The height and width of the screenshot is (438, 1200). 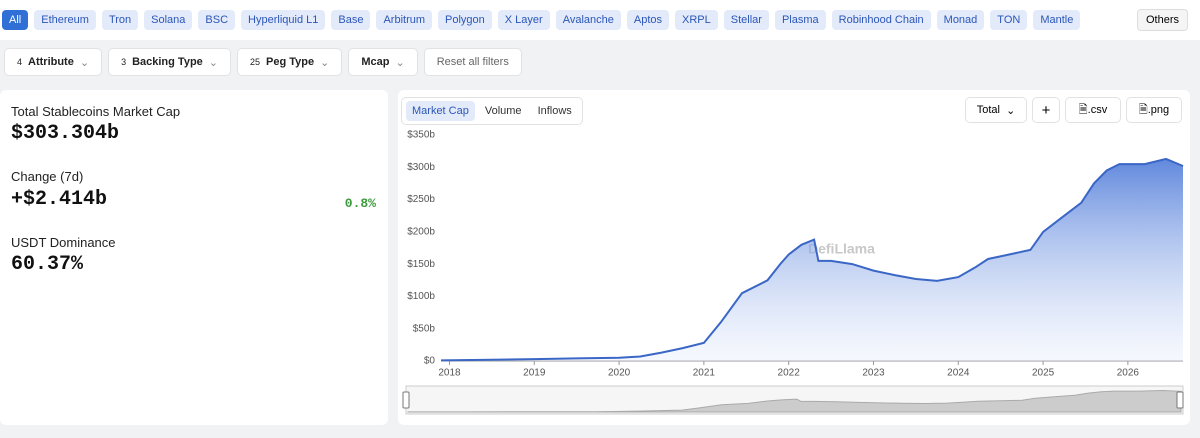 I want to click on reset-button: Reset all filters, so click(x=472, y=62).